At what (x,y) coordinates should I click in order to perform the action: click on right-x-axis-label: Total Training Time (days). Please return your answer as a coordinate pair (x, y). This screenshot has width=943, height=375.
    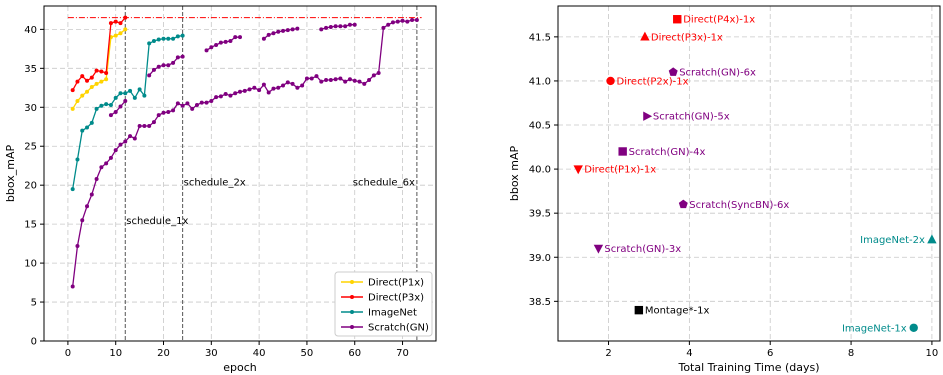
    Looking at the image, I should click on (748, 367).